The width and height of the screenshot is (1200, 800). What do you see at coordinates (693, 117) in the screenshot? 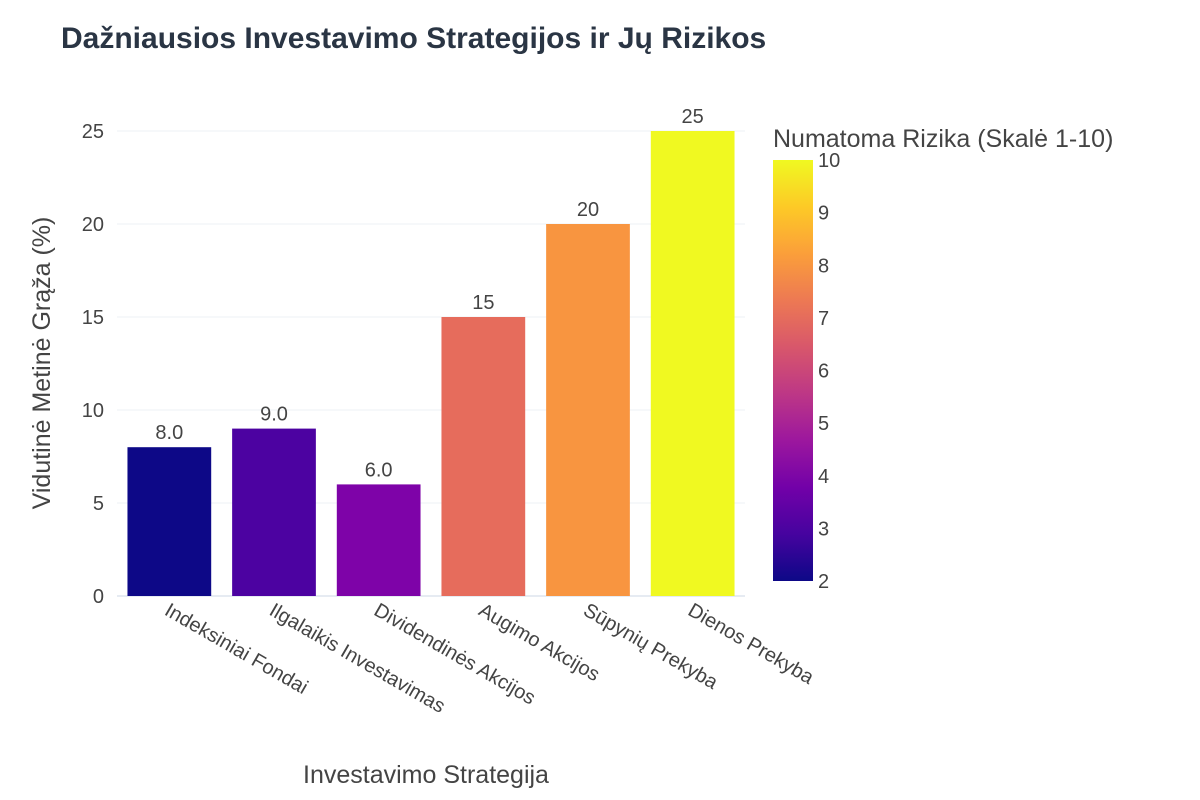
I see `bar-value-label: 25` at bounding box center [693, 117].